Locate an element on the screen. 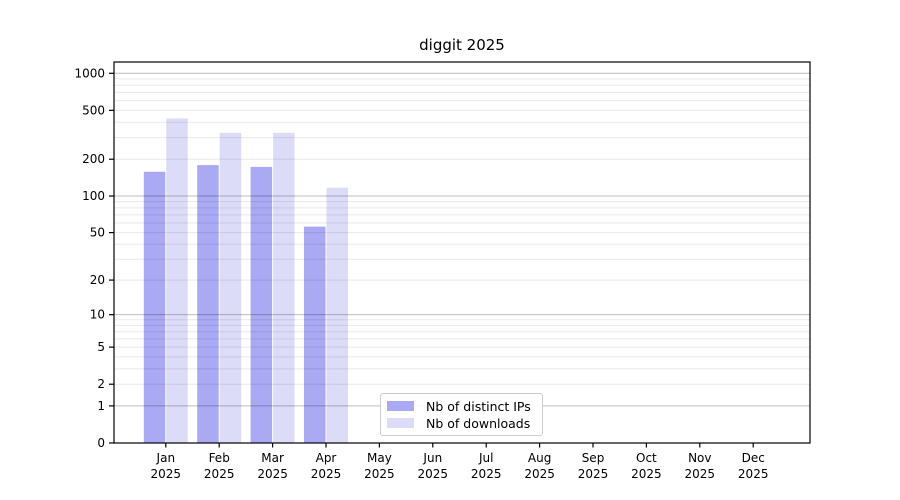  x-tick-label-month: Sep is located at coordinates (593, 458).